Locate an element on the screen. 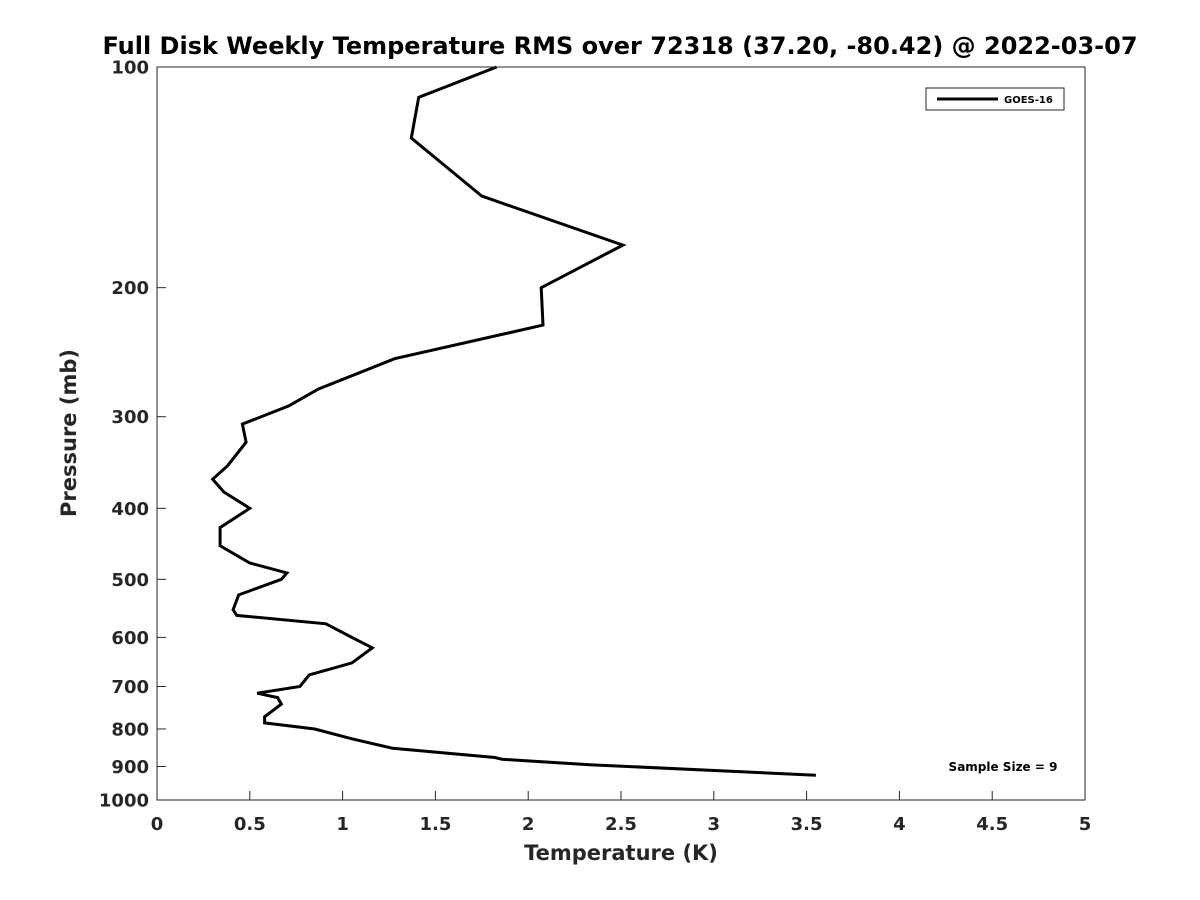  y-tick-label: 200 is located at coordinates (130, 288).